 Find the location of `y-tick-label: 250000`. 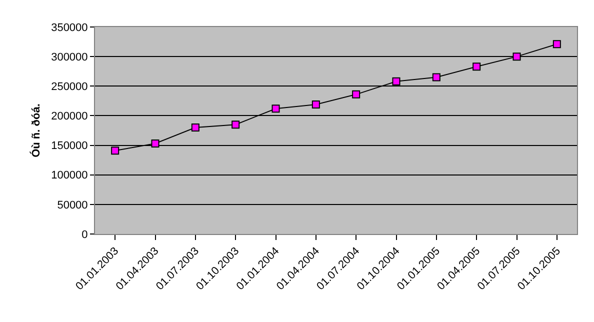

y-tick-label: 250000 is located at coordinates (69, 86).